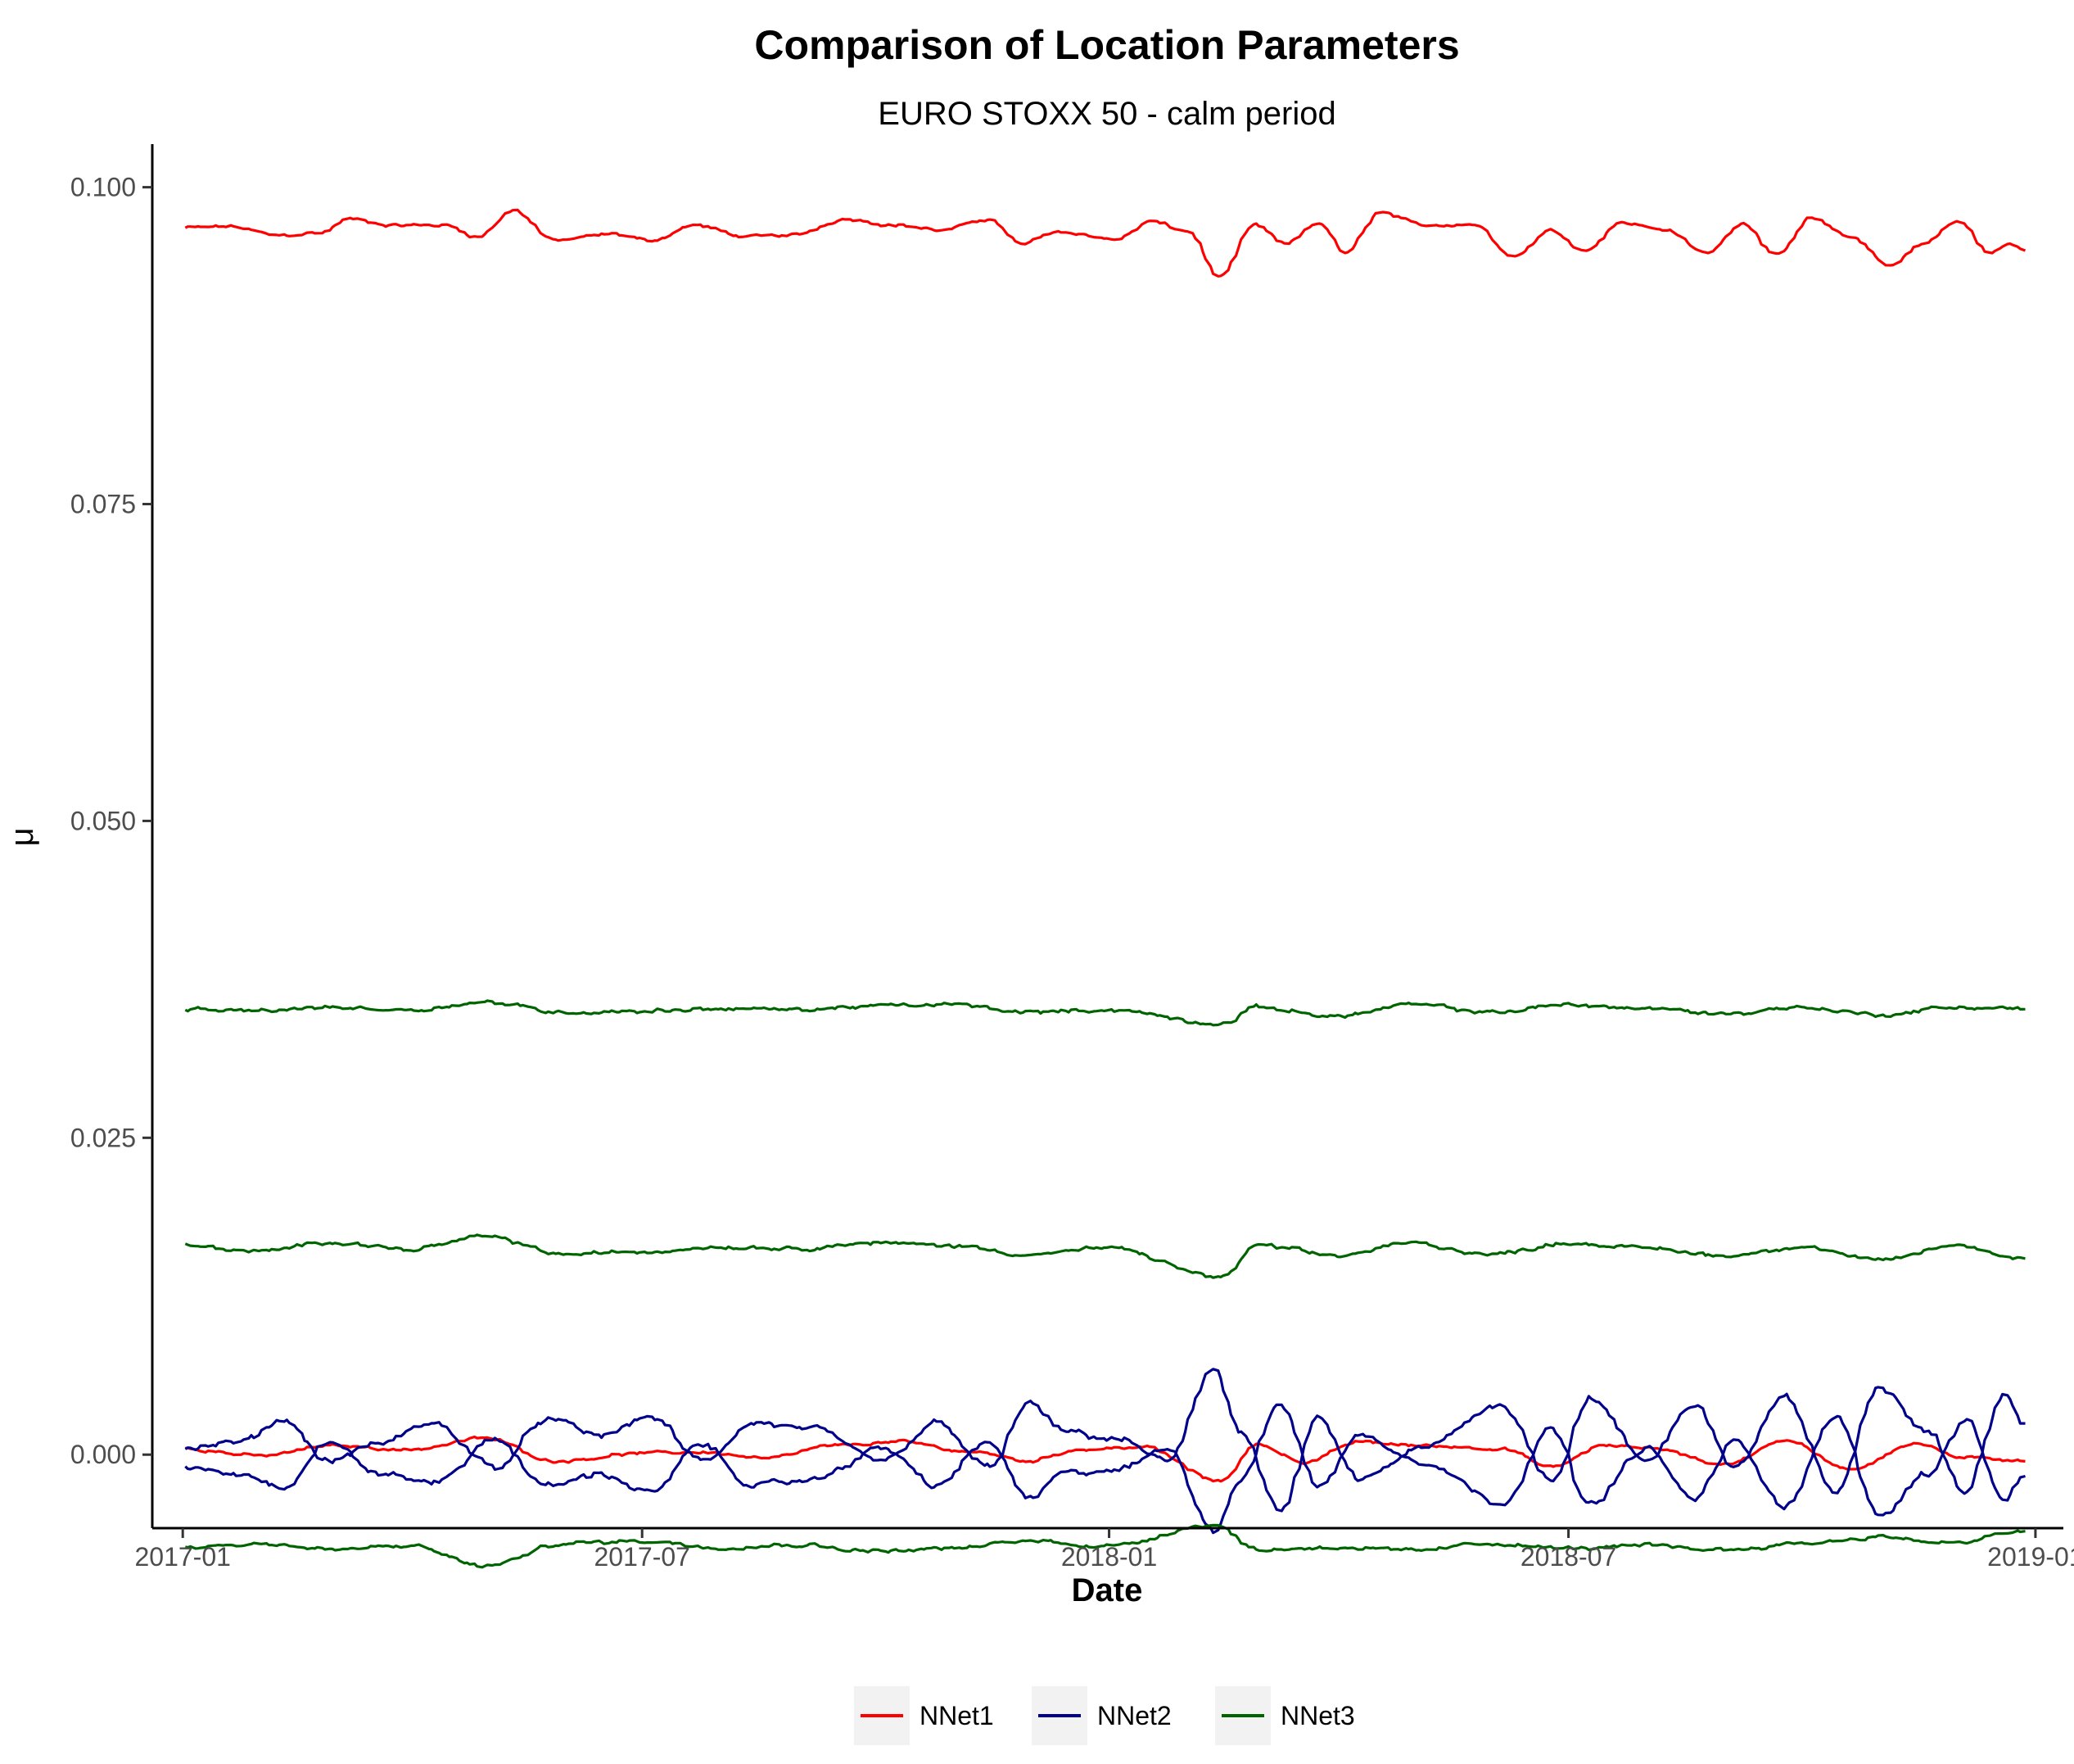  Describe the element at coordinates (103, 504) in the screenshot. I see `y-tick-label: 0.075` at that location.